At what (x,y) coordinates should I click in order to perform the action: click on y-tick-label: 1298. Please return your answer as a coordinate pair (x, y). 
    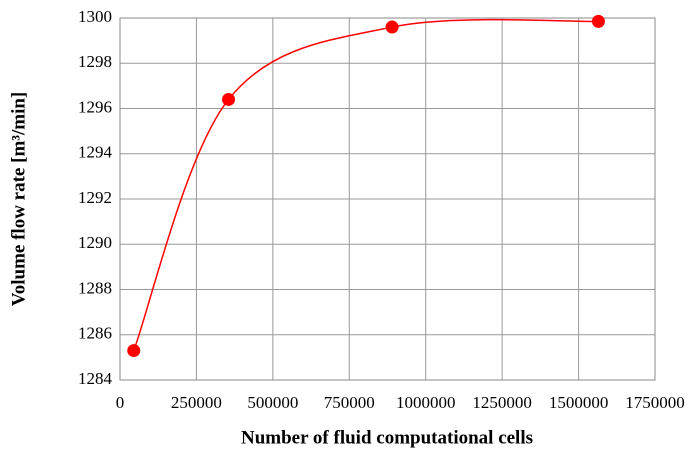
    Looking at the image, I should click on (95, 61).